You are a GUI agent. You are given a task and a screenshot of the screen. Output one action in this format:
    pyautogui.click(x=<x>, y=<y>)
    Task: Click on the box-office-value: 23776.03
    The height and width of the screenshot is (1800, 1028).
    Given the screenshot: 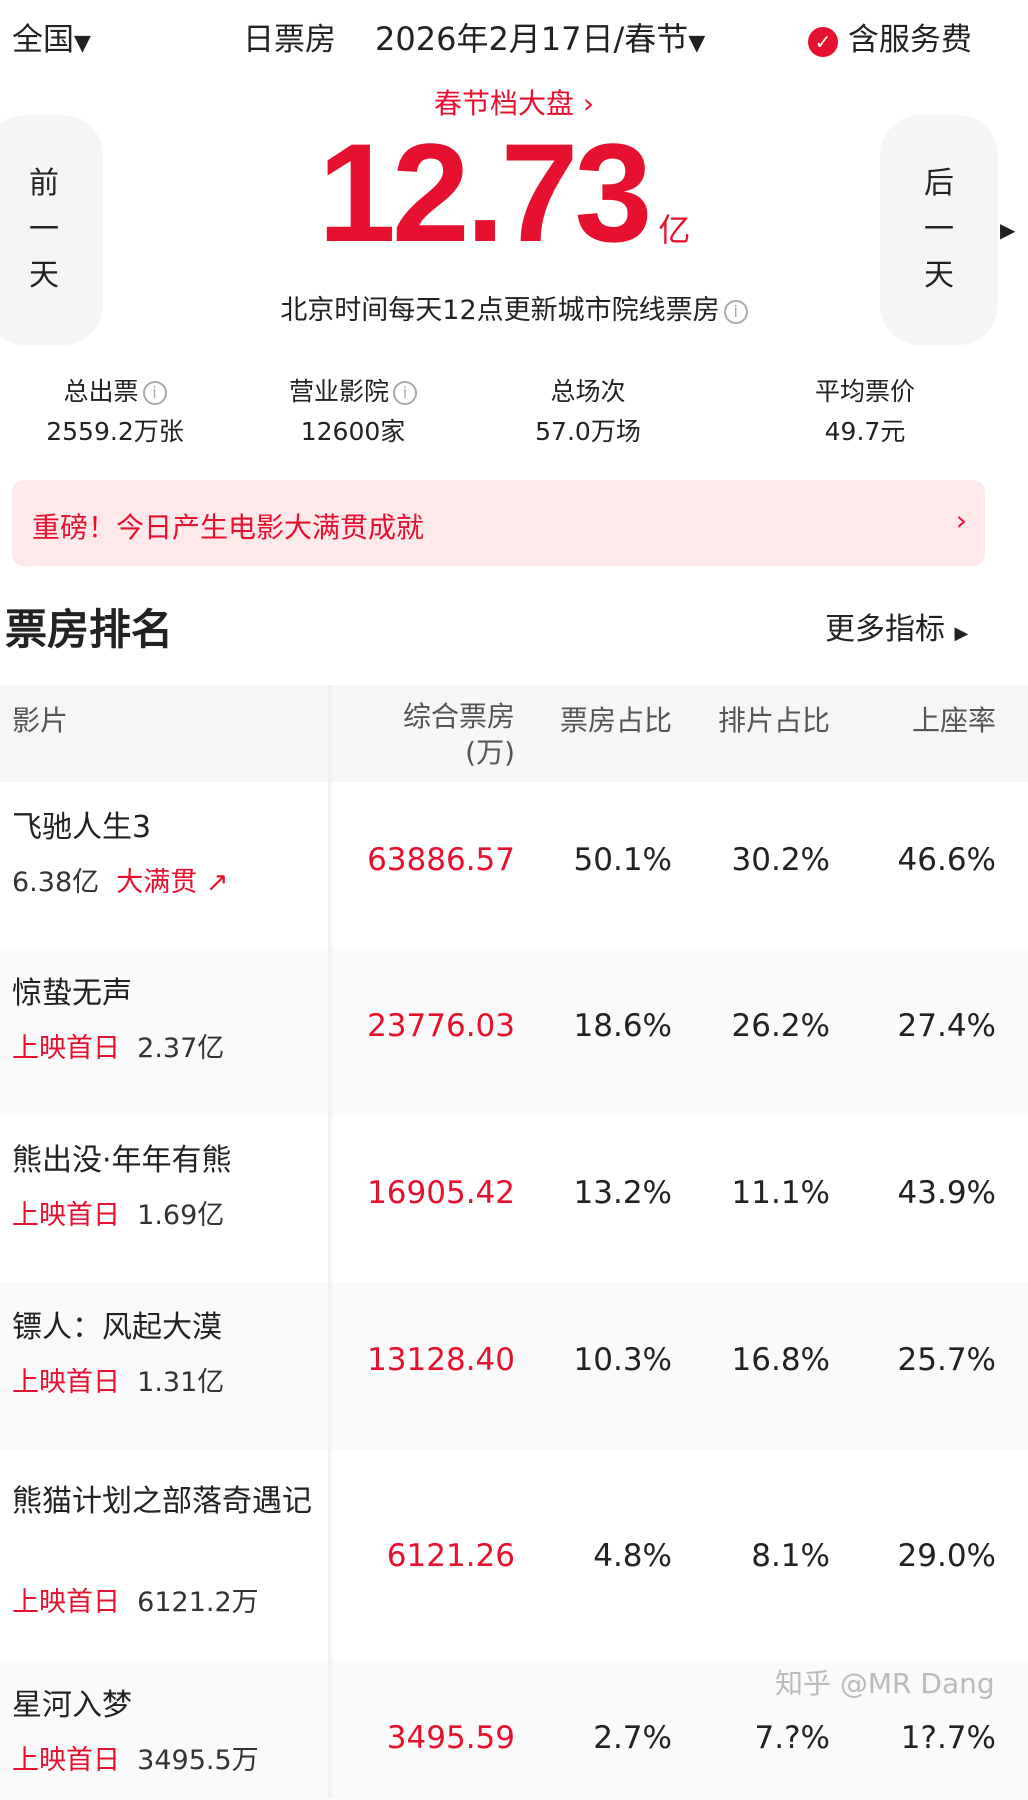 What is the action you would take?
    pyautogui.click(x=441, y=1026)
    